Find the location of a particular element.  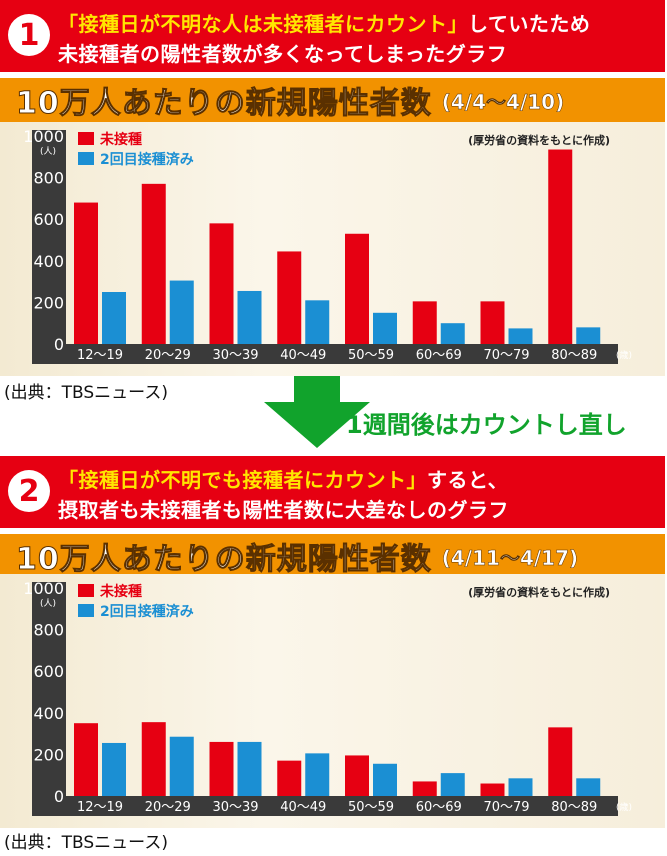

chart-date-range: (4/4～4/10) is located at coordinates (503, 101).